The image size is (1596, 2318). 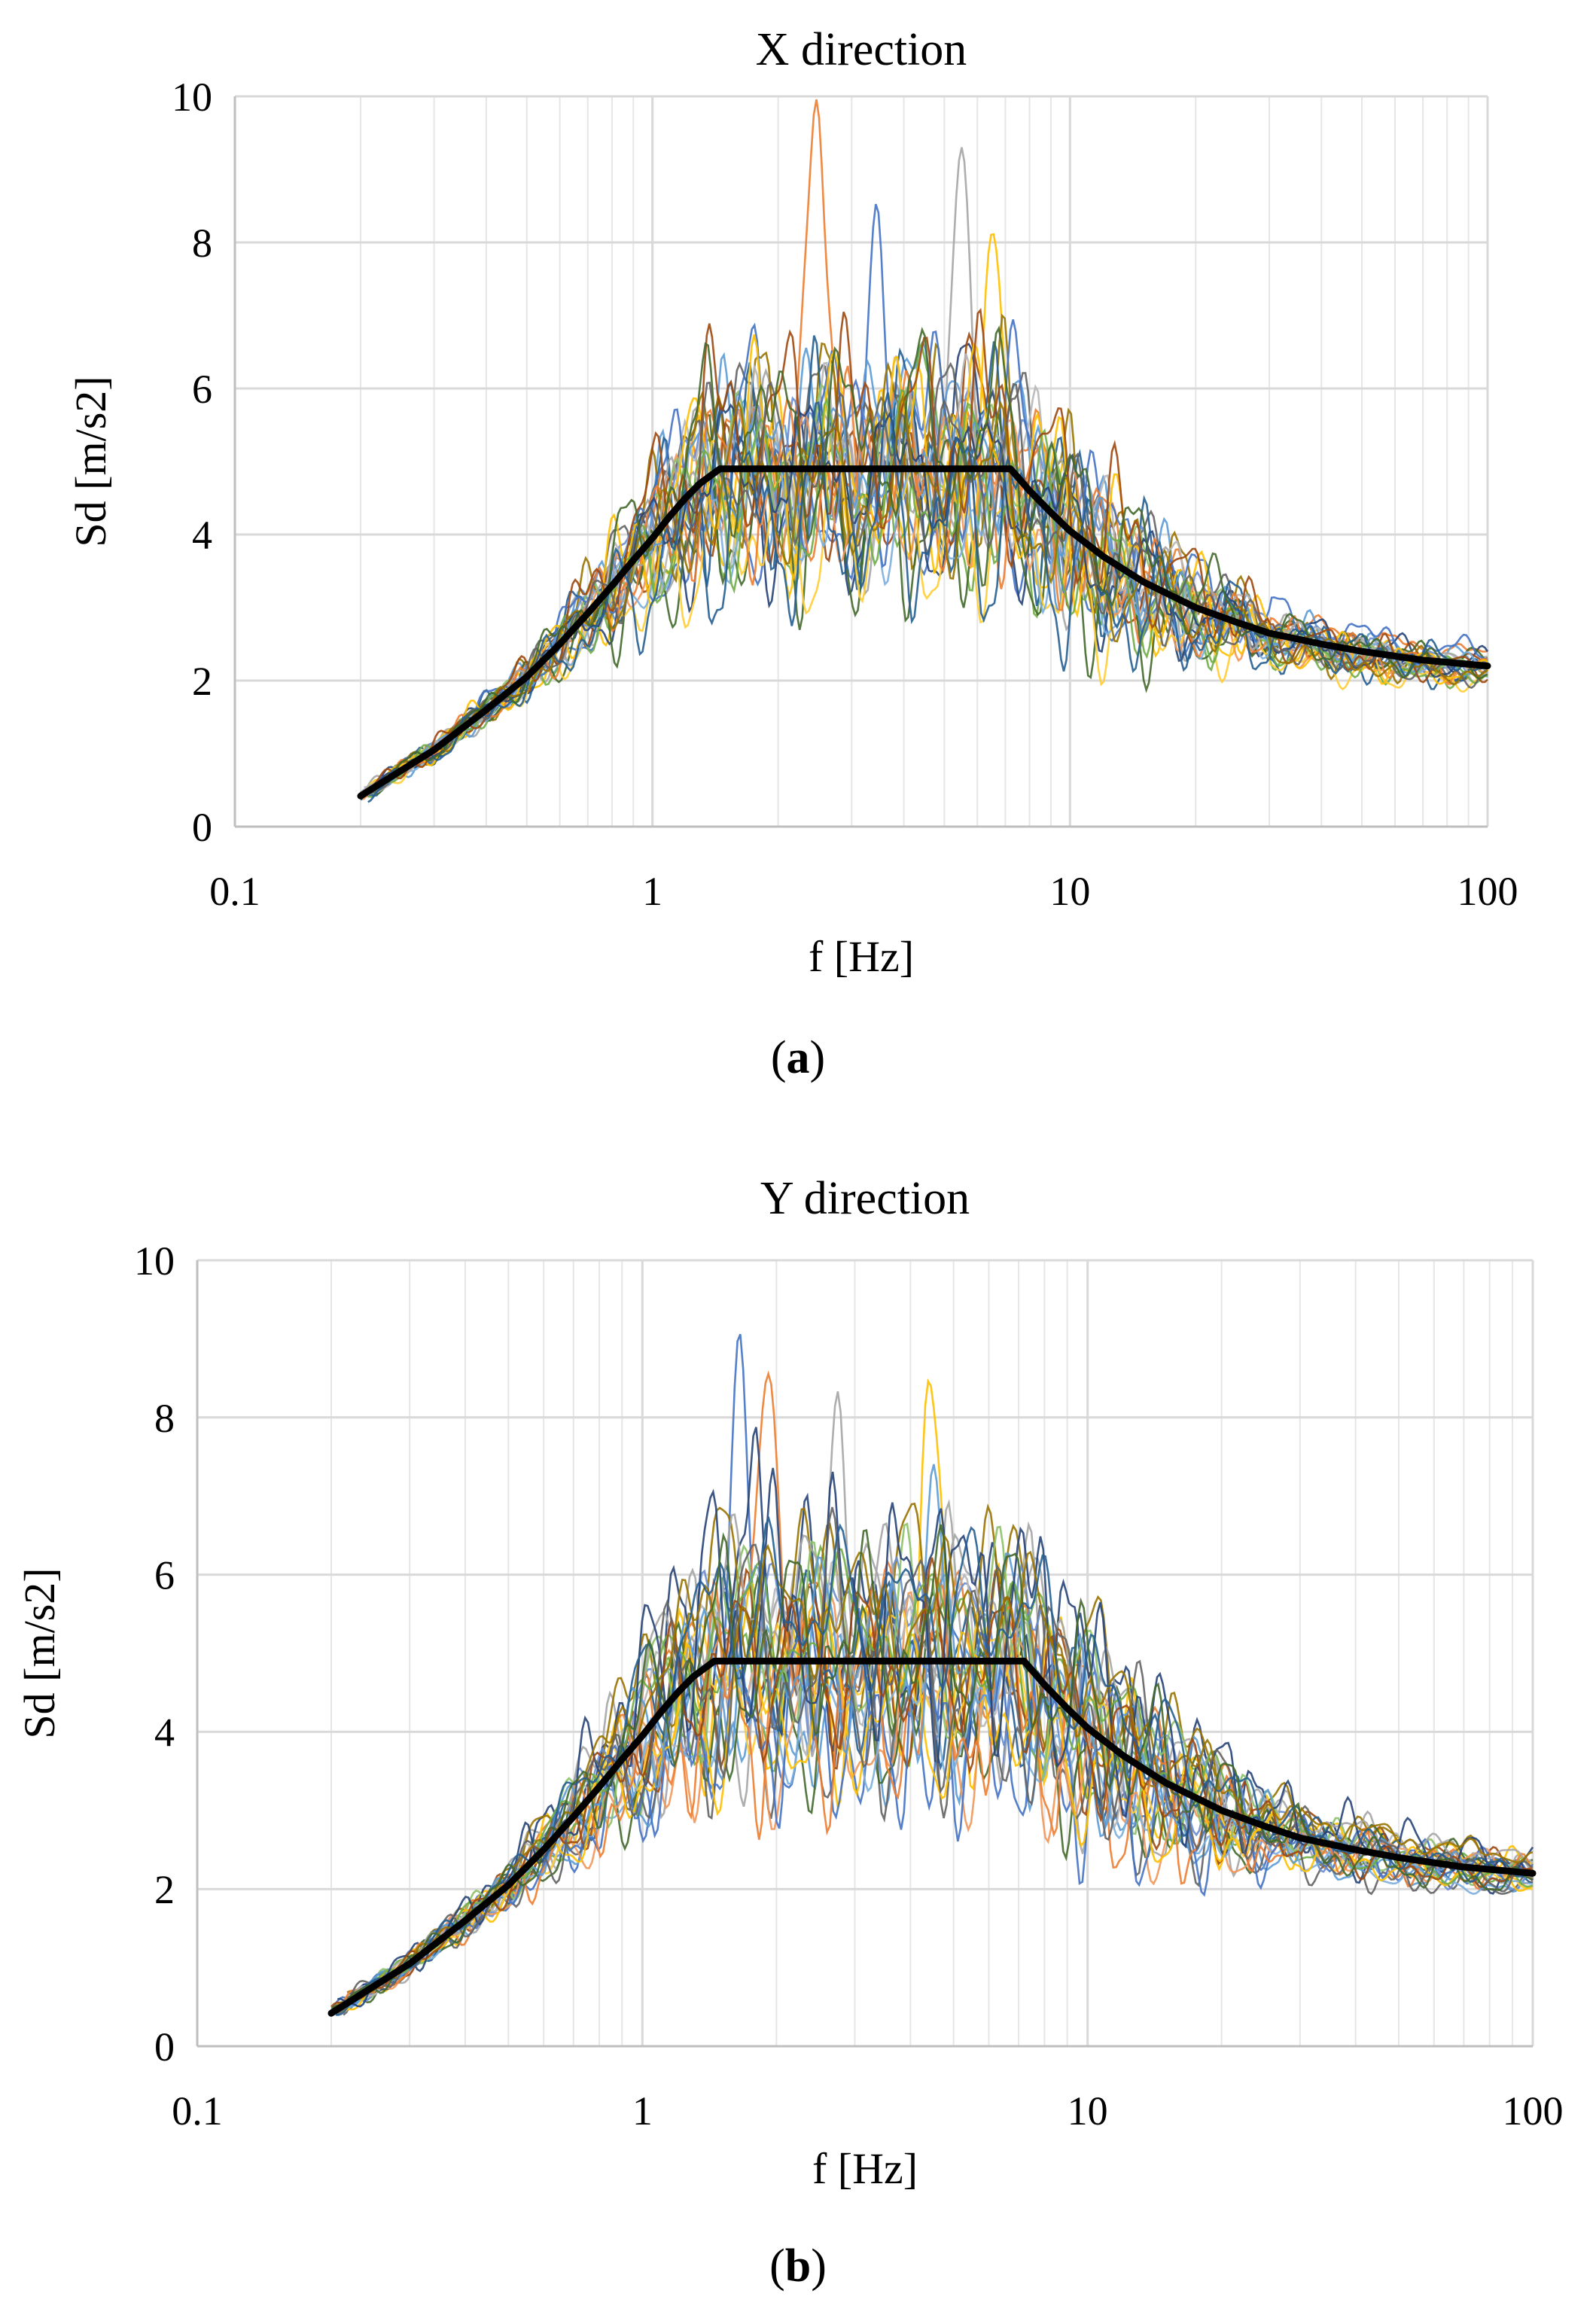 What do you see at coordinates (798, 1057) in the screenshot?
I see `panel-caption: (a)` at bounding box center [798, 1057].